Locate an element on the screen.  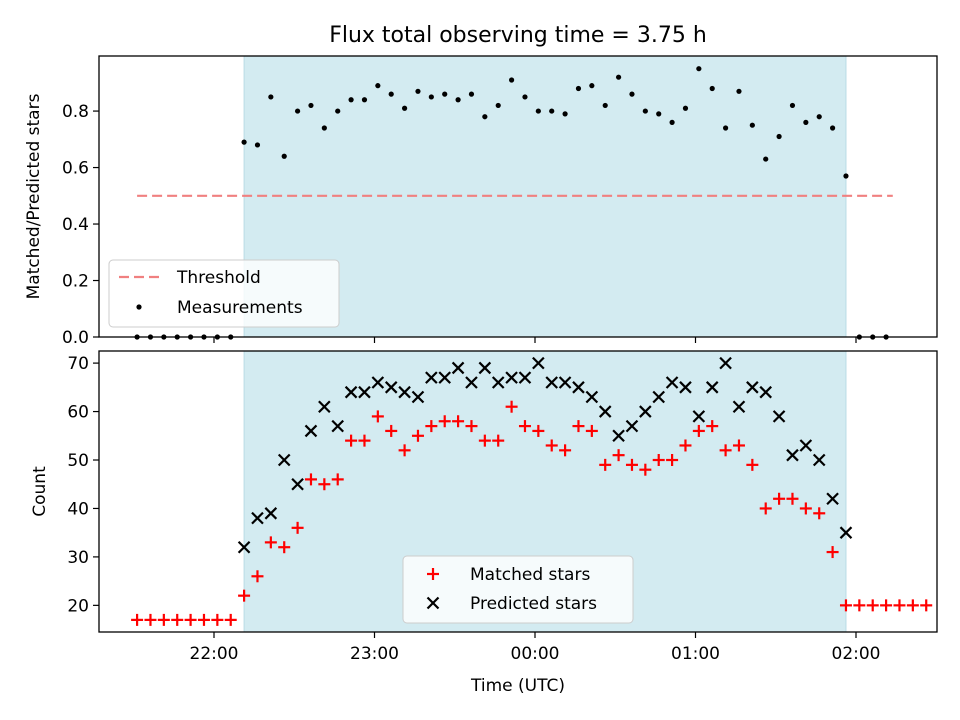
legend-predicted-swatch is located at coordinates (433, 603).